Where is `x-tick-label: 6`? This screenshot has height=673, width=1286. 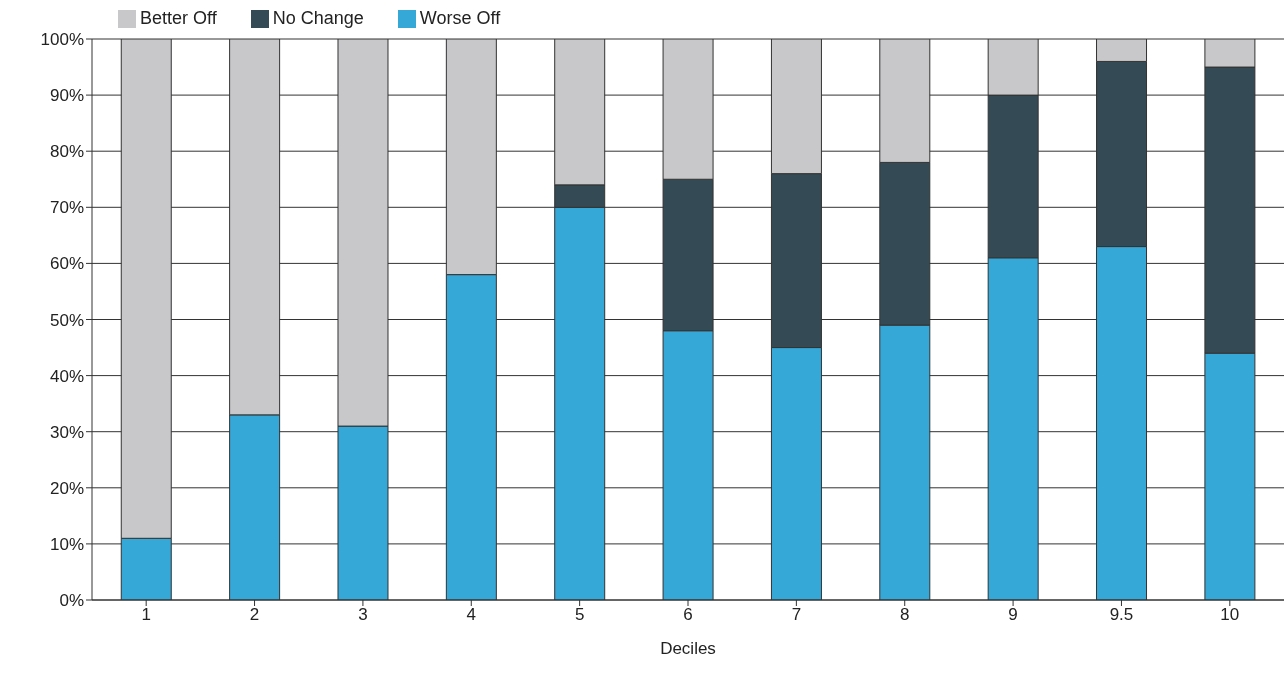 x-tick-label: 6 is located at coordinates (688, 615).